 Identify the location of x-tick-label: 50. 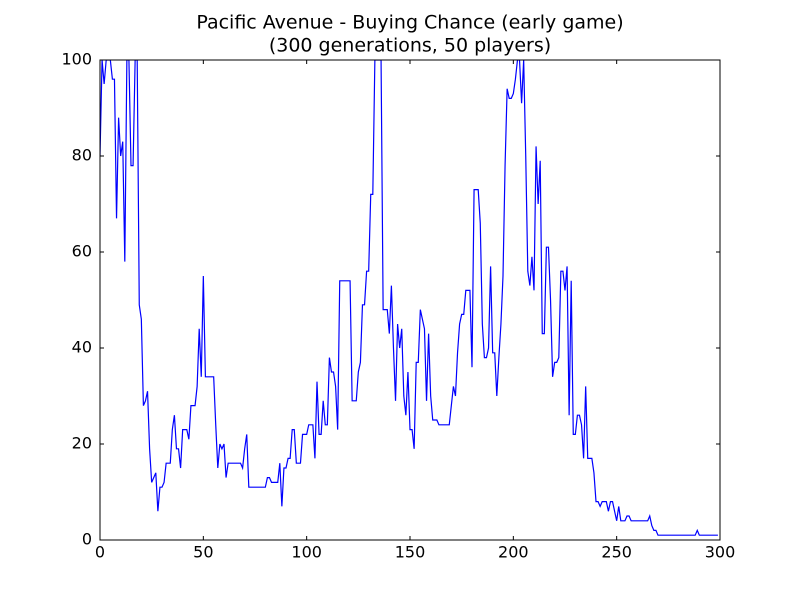
(203, 552).